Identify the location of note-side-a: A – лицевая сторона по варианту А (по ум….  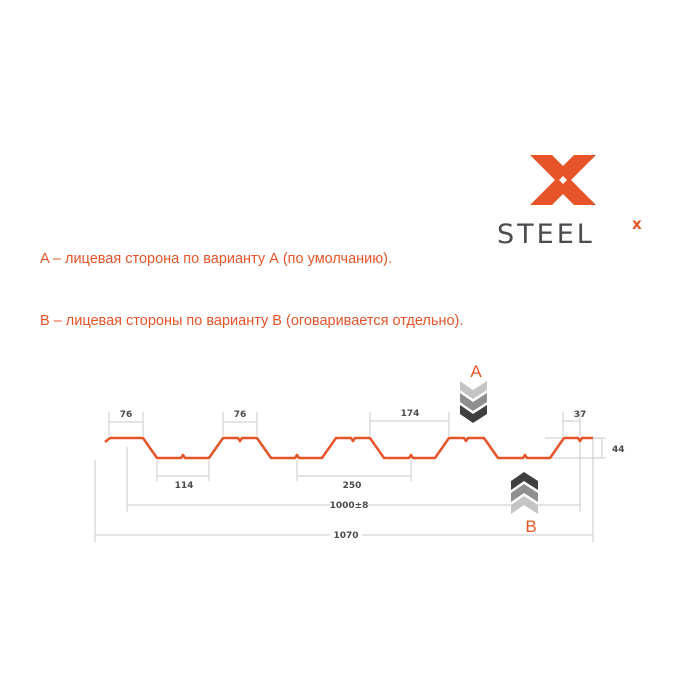
(216, 259).